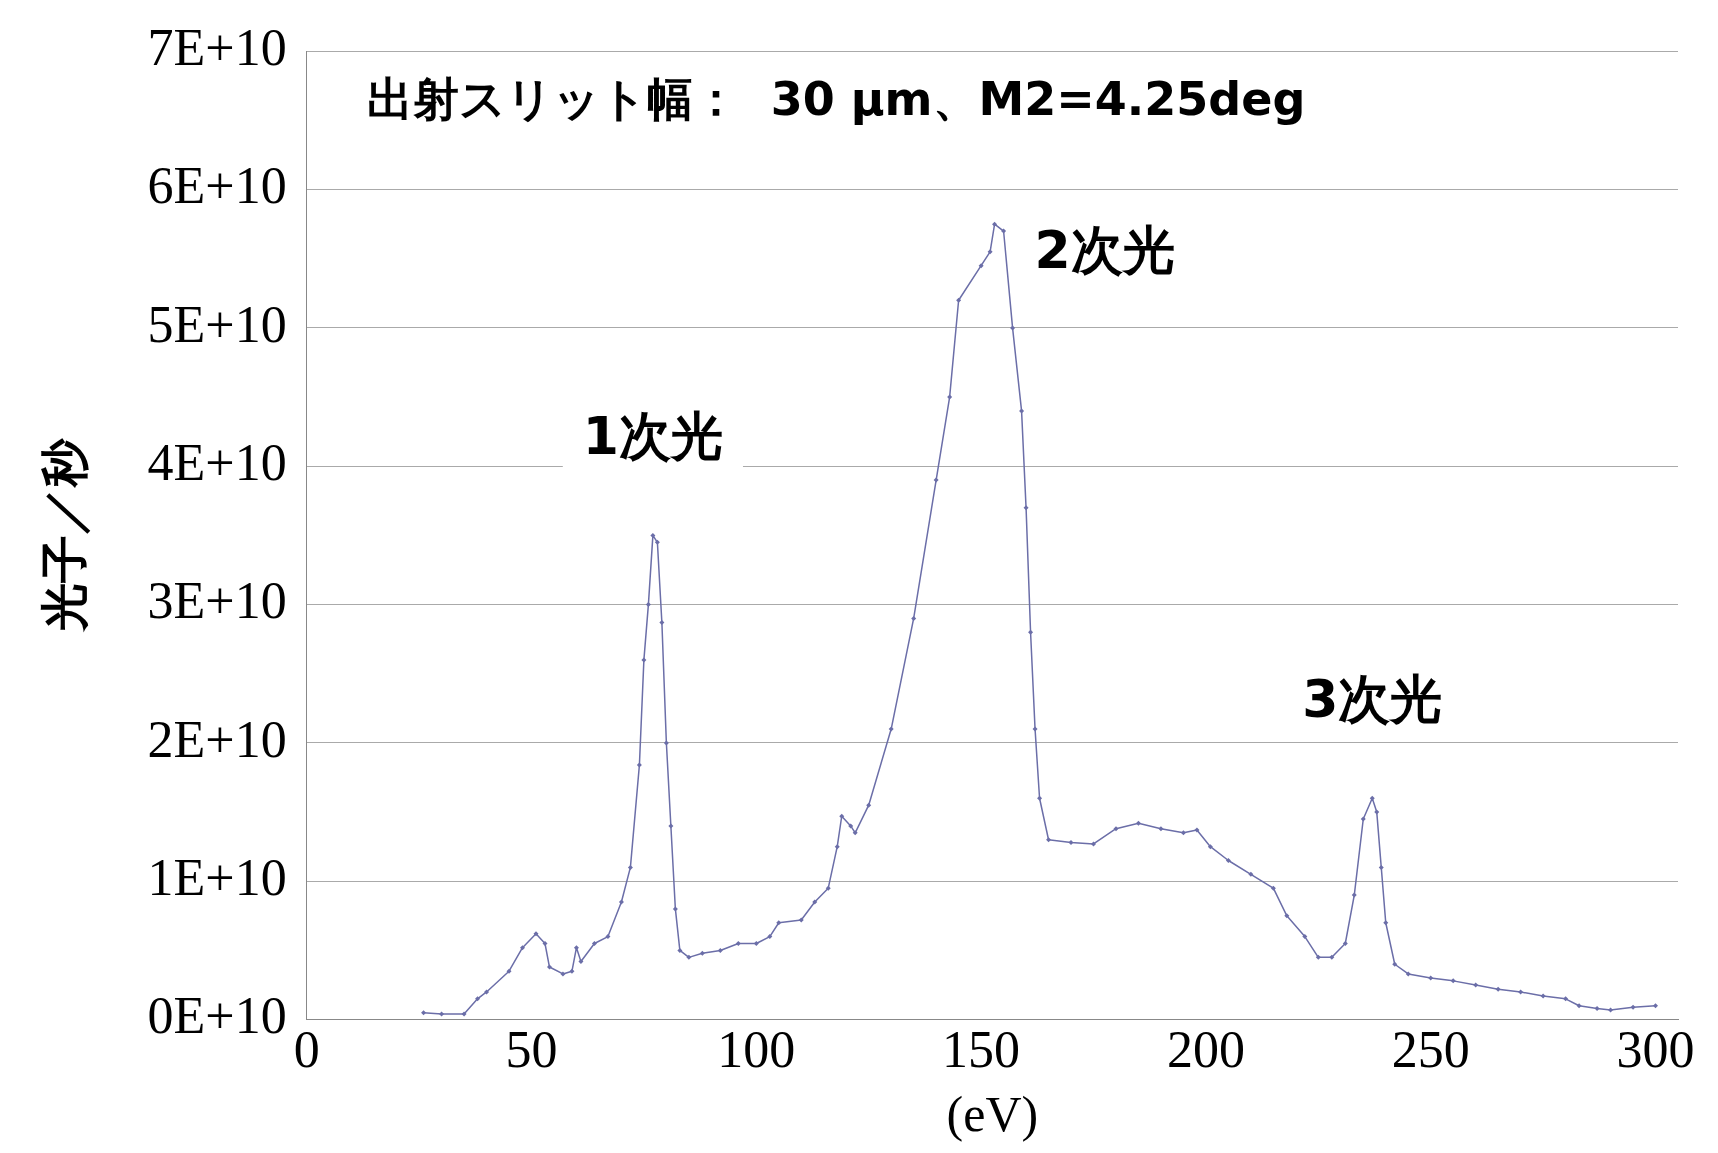 This screenshot has width=1718, height=1153. I want to click on y-tick-label: 5E+10, so click(217, 324).